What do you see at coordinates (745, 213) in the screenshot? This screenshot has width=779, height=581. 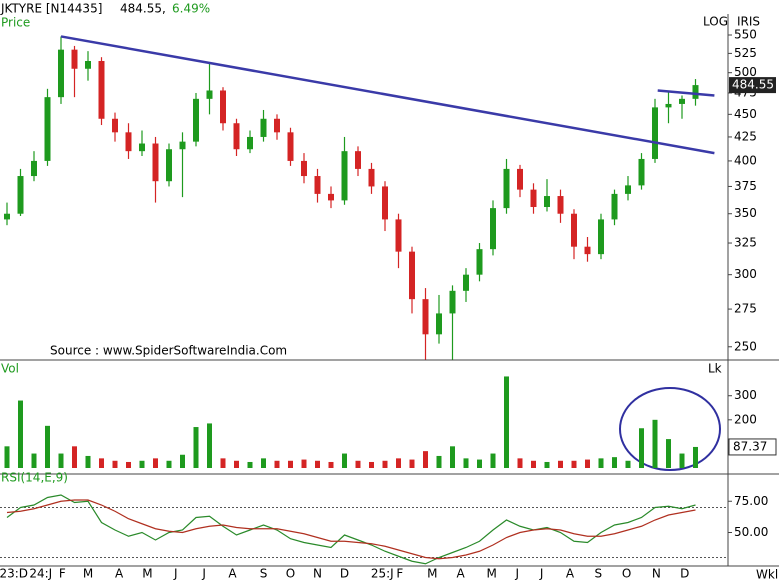 I see `y-tick-label: 350` at bounding box center [745, 213].